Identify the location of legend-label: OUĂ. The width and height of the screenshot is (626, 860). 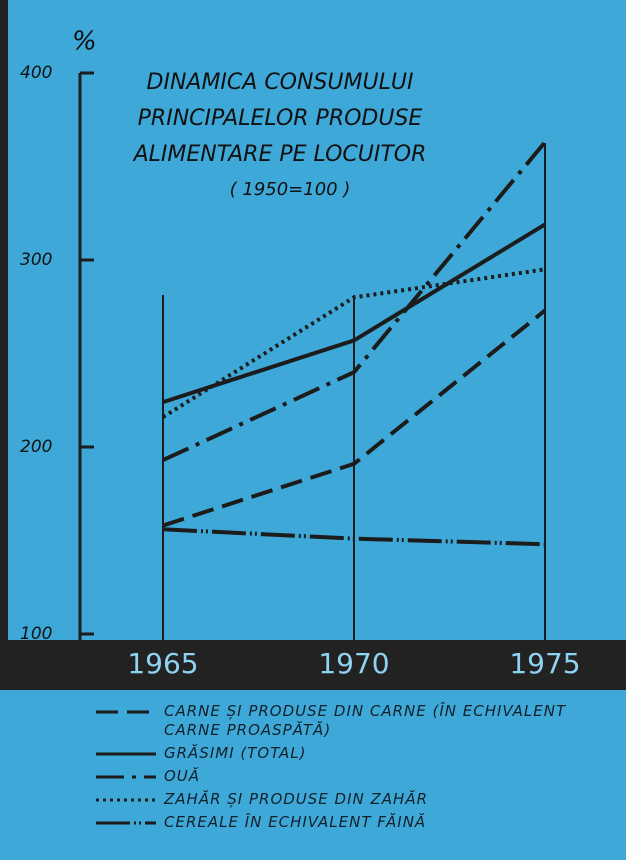
(182, 776).